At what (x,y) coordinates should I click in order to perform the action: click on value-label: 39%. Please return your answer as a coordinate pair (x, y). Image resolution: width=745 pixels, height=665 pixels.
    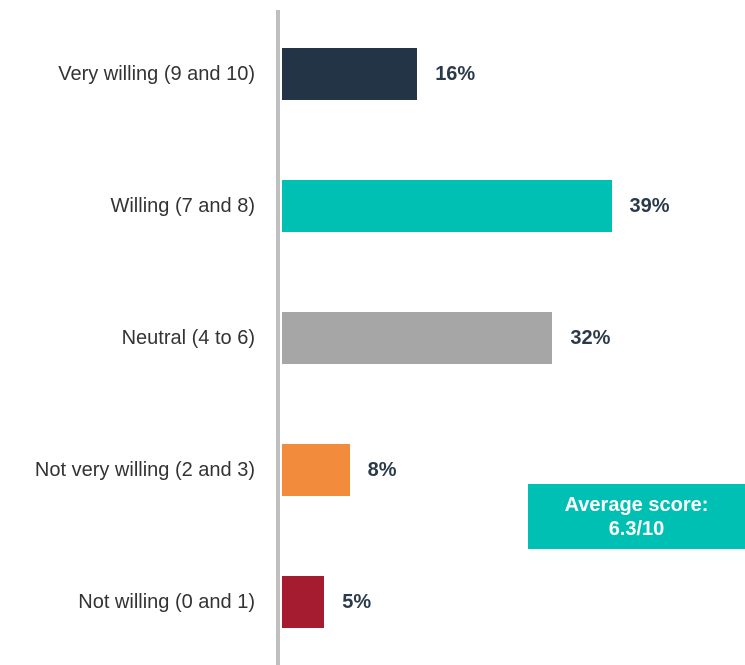
    Looking at the image, I should click on (649, 206).